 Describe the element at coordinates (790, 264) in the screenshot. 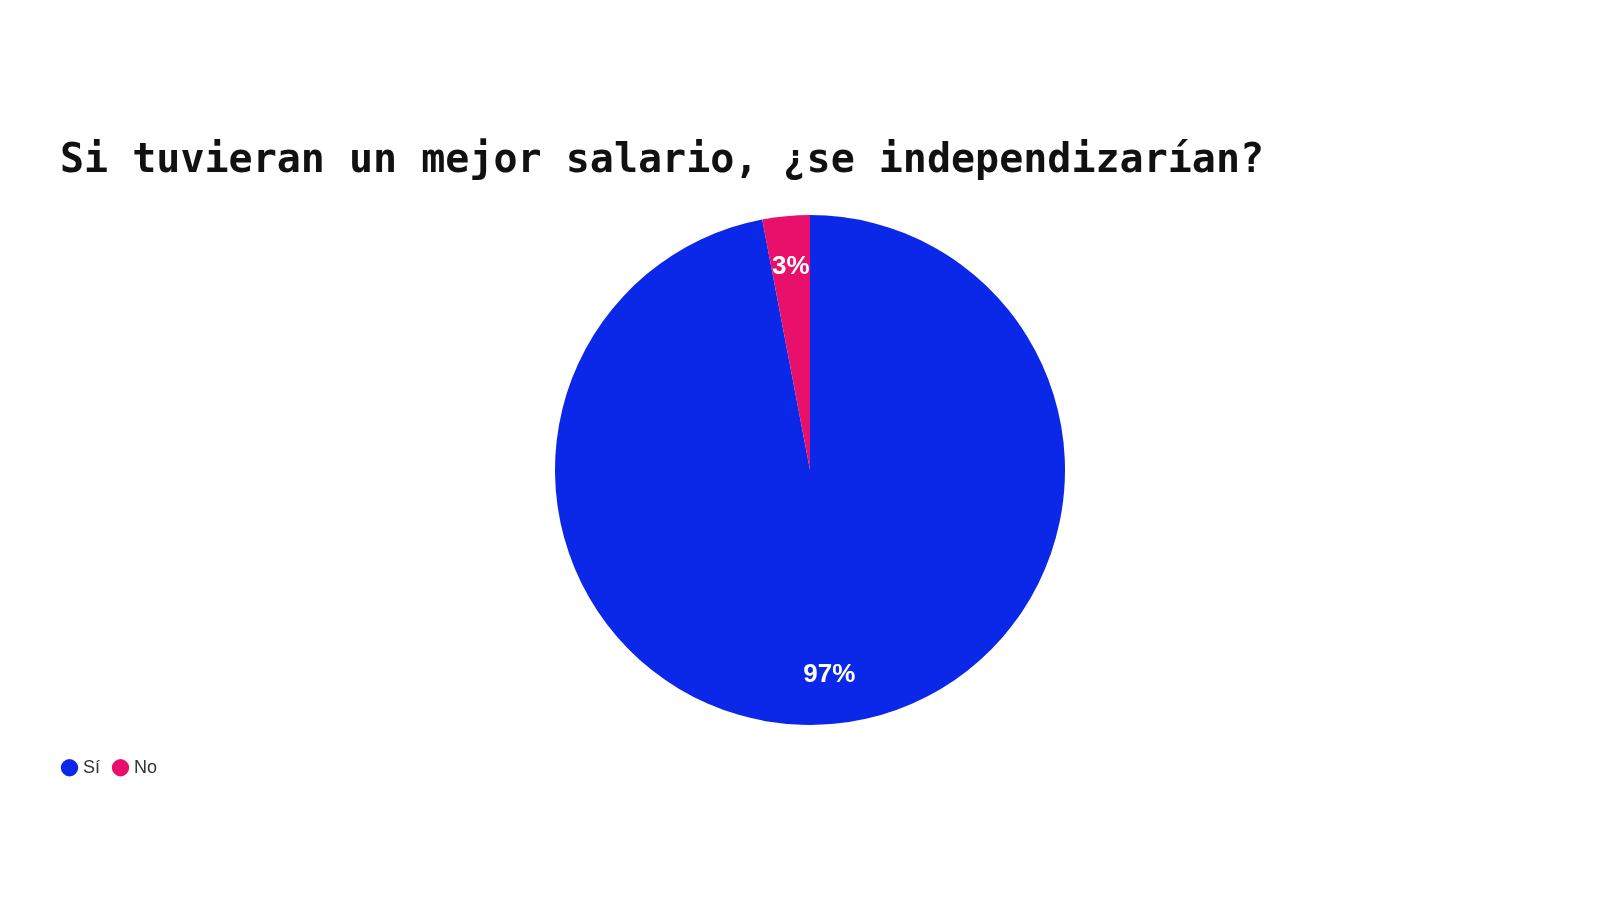

I see `data-label: 3%` at that location.